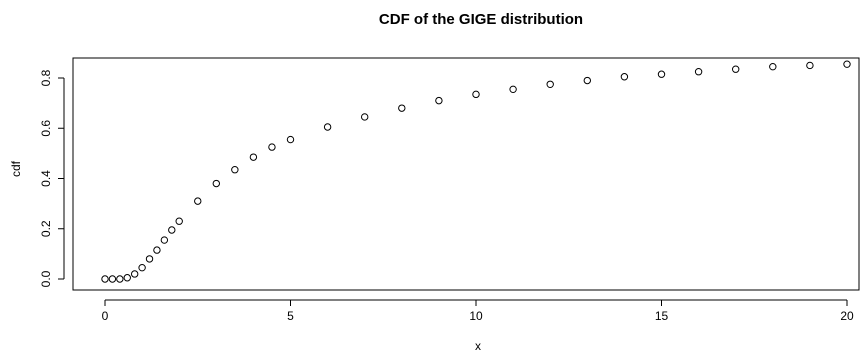 Image resolution: width=864 pixels, height=356 pixels. I want to click on x-tick-label: 15, so click(662, 316).